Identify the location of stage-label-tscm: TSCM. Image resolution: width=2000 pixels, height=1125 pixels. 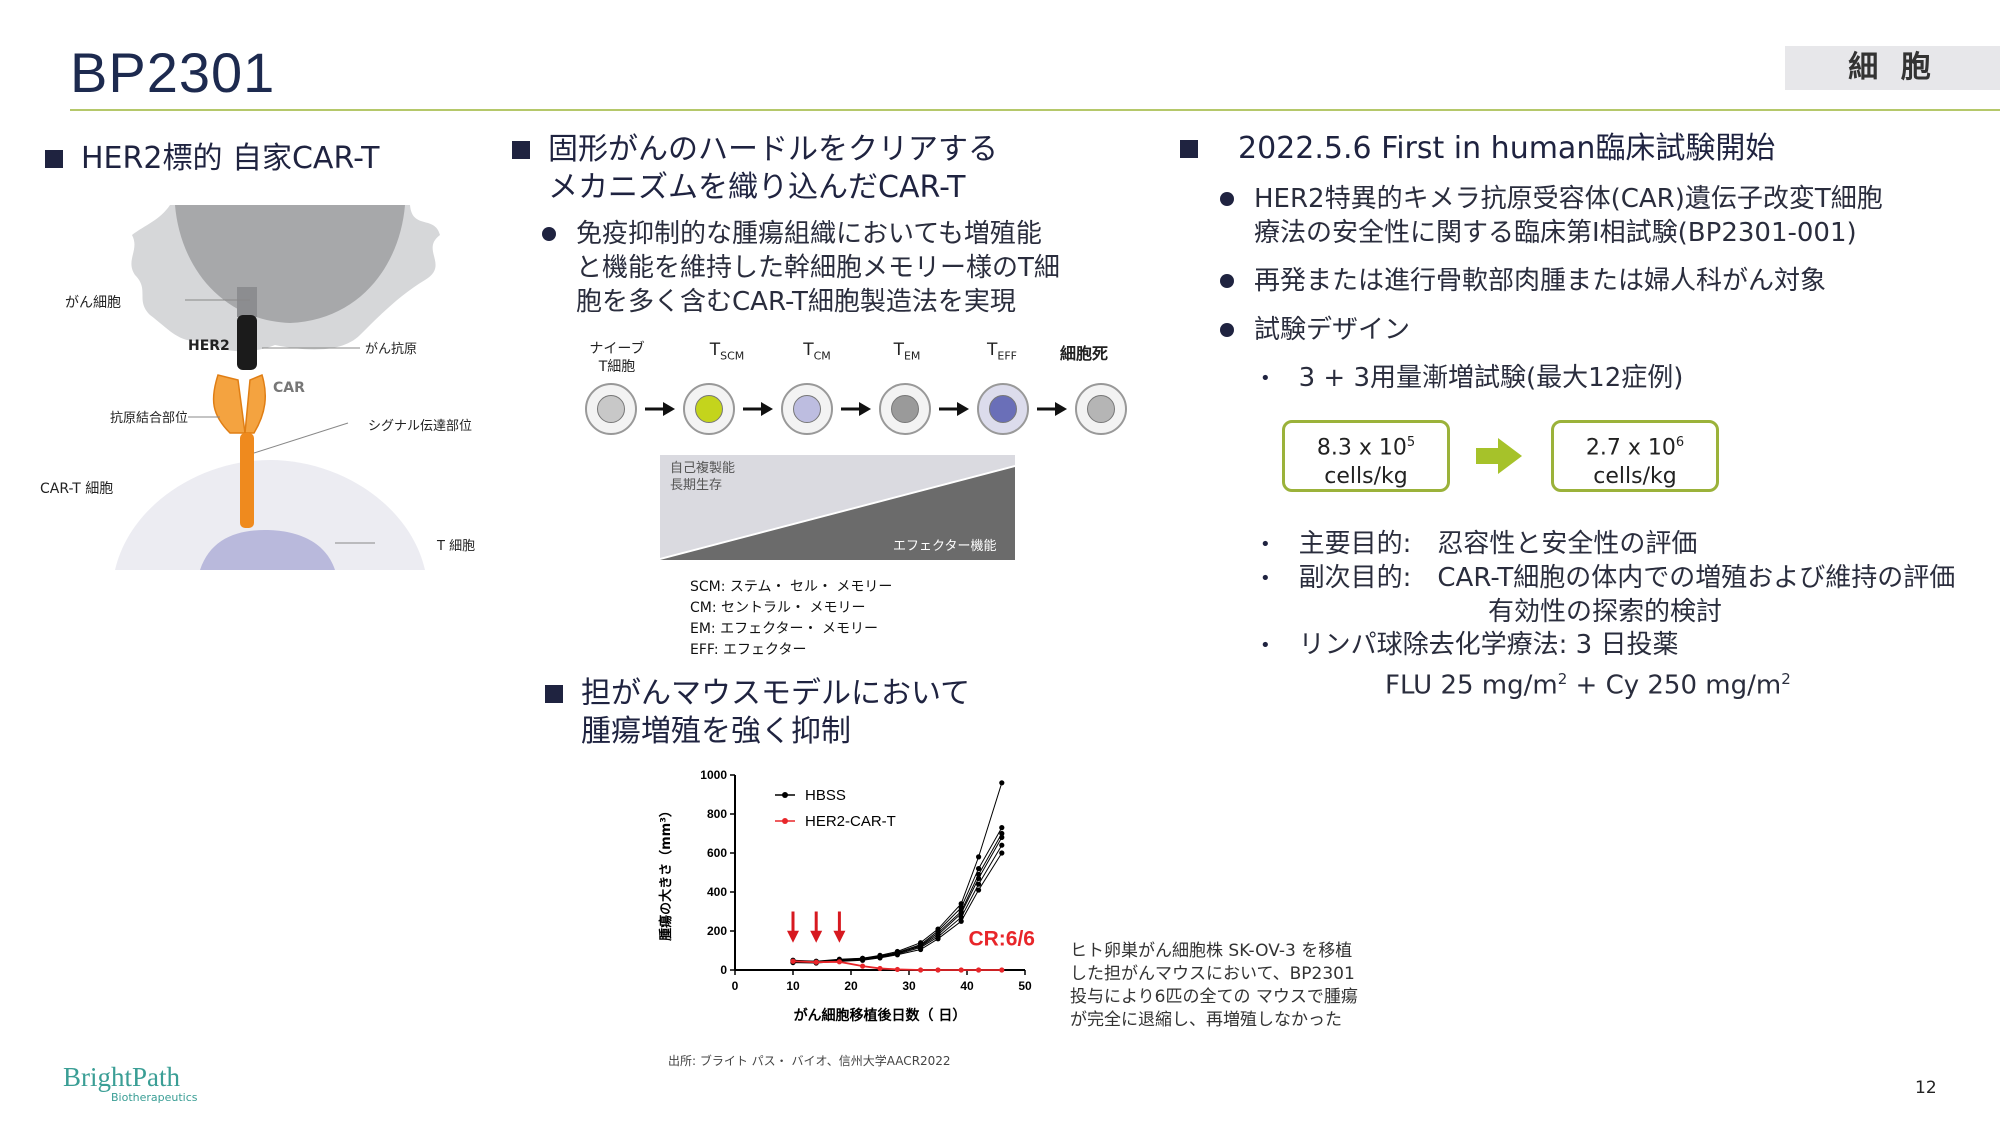
(727, 351).